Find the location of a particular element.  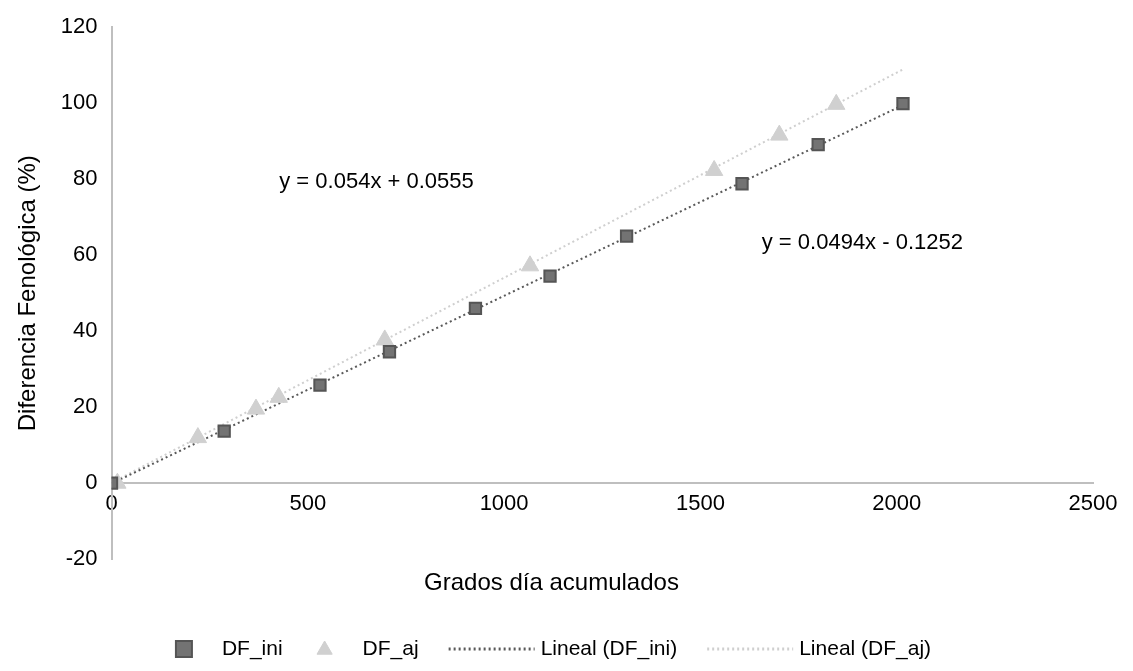

y-axis-title: Diferencia Fenológica (%) is located at coordinates (27, 293).